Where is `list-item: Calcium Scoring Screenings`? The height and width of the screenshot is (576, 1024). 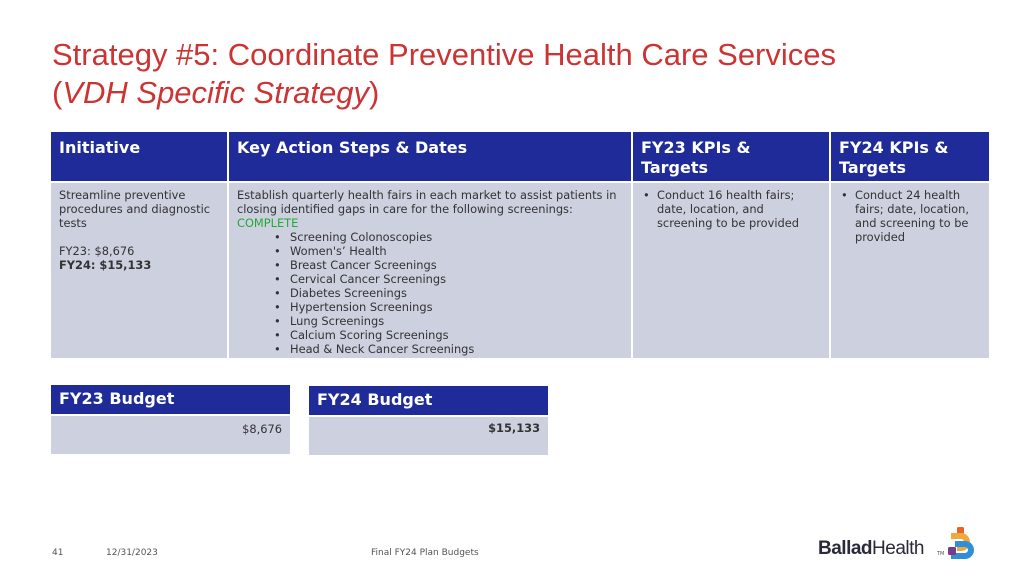
list-item: Calcium Scoring Screenings is located at coordinates (448, 335).